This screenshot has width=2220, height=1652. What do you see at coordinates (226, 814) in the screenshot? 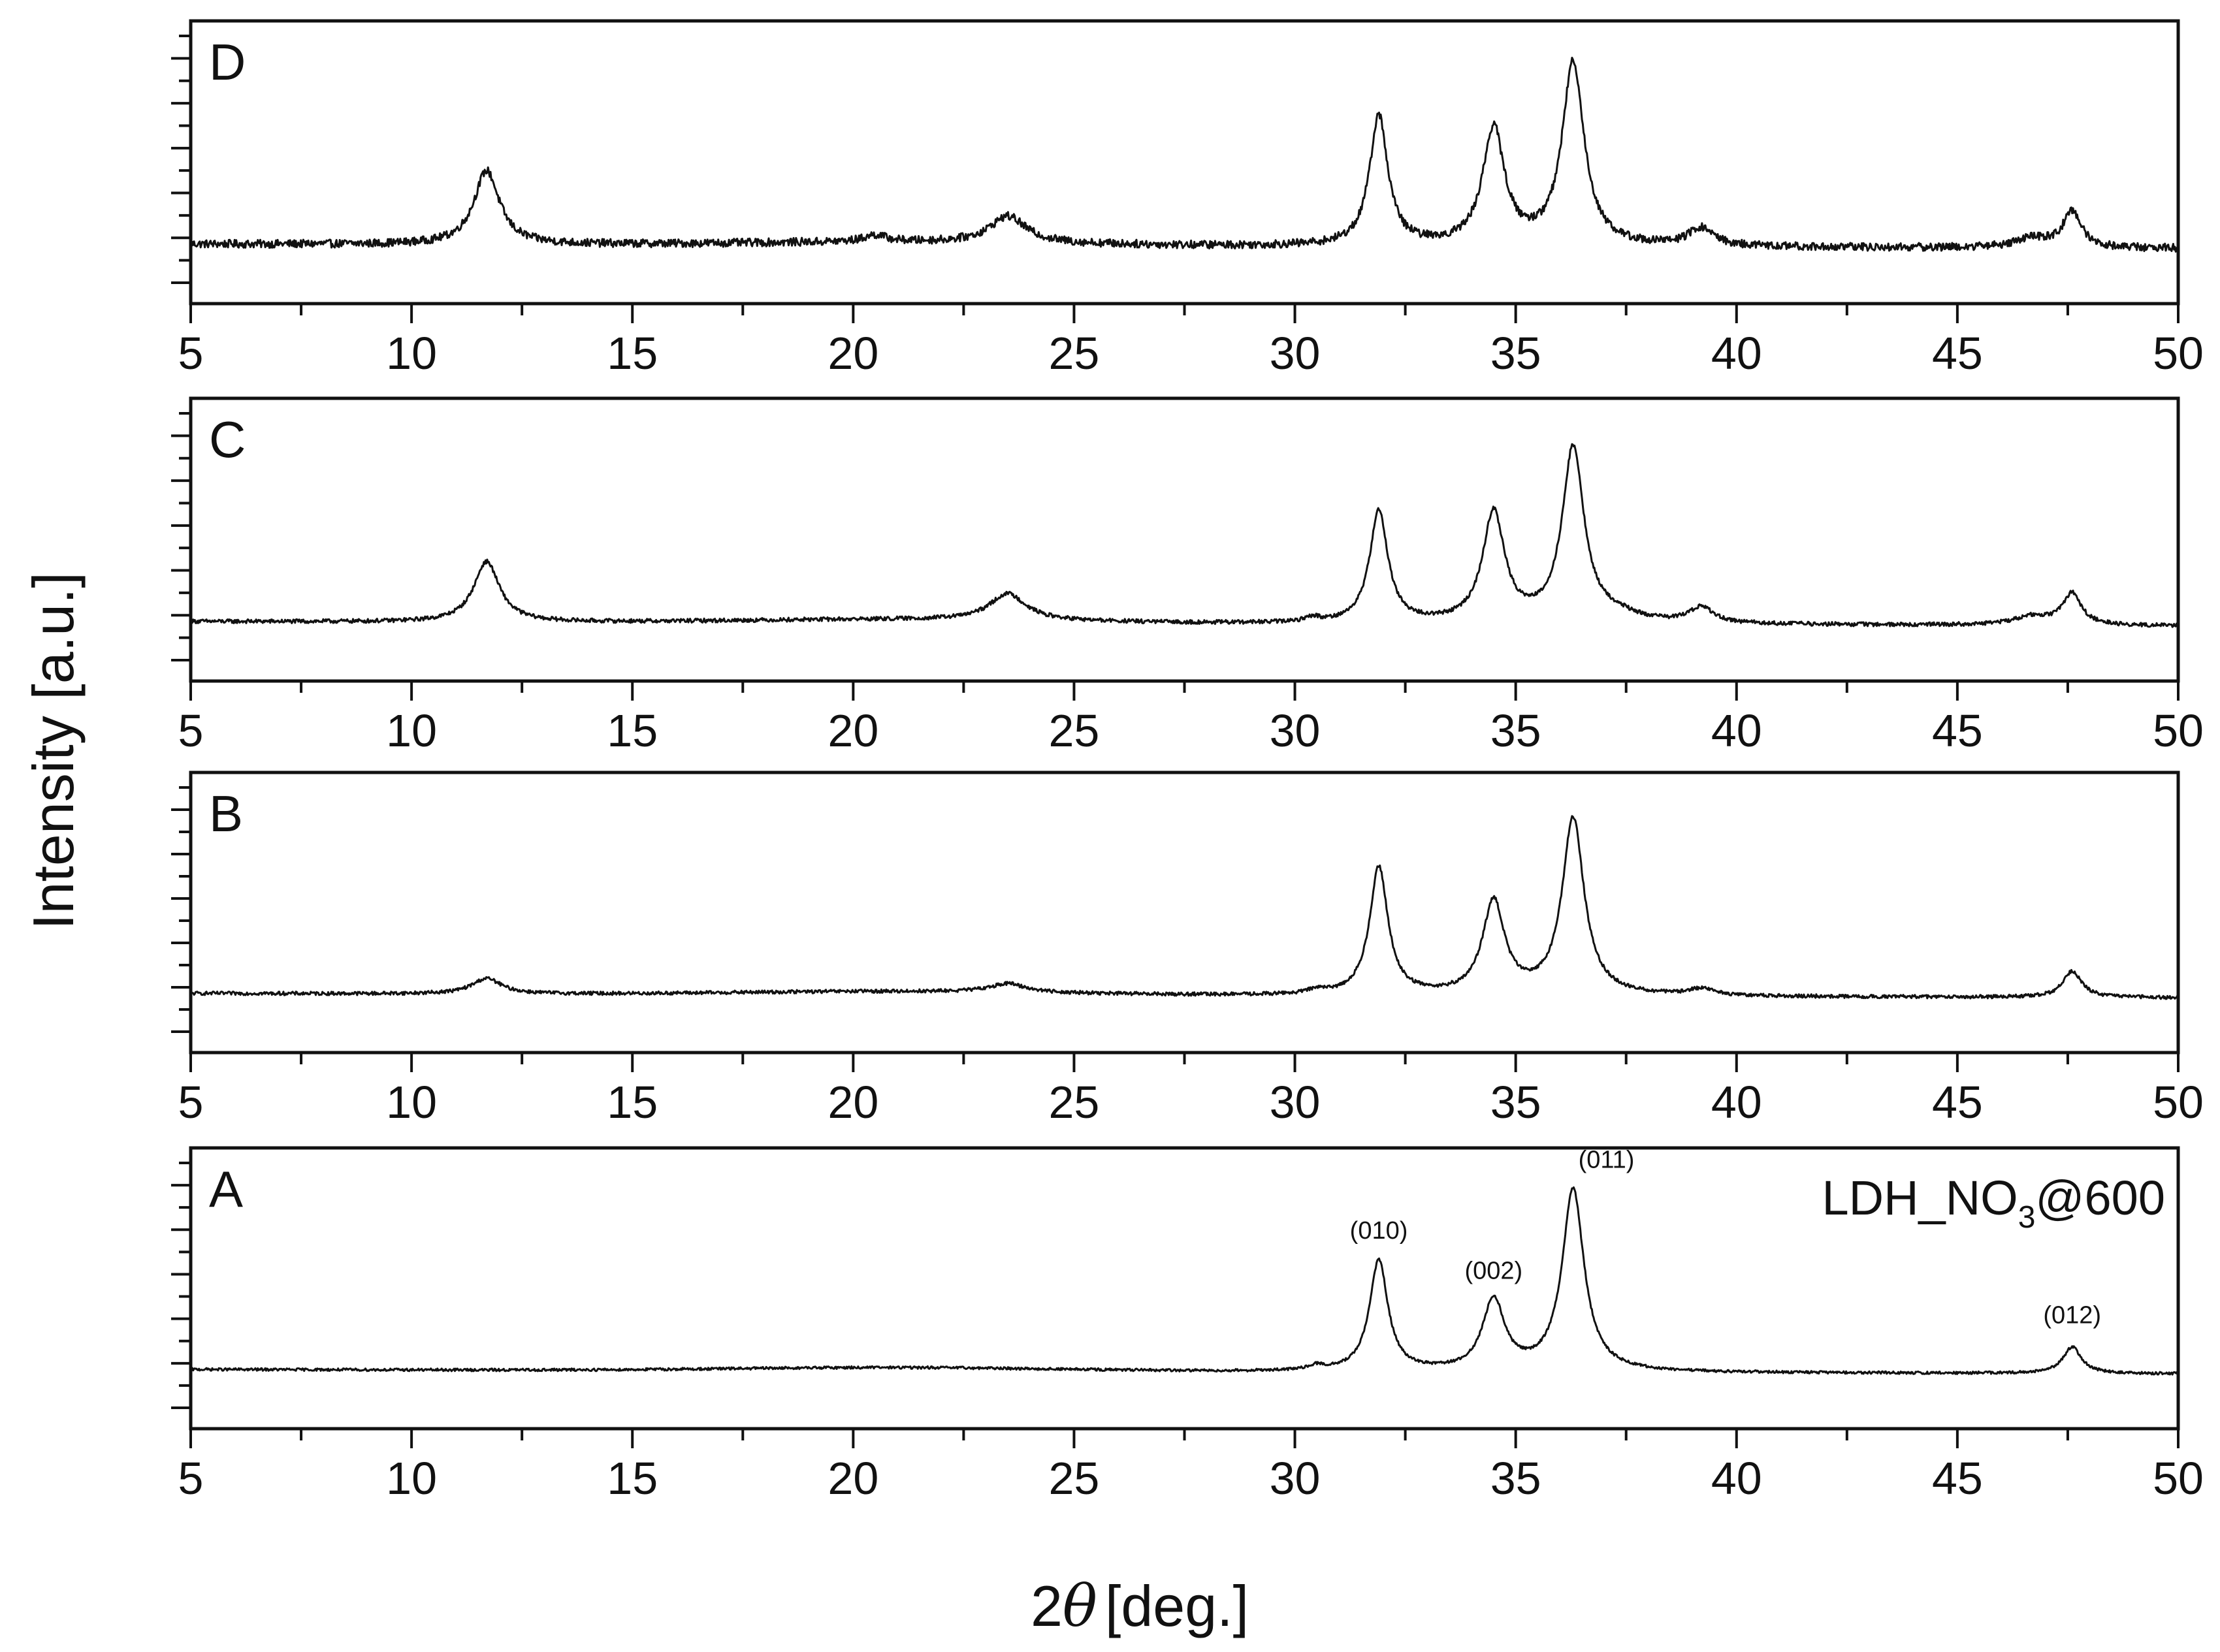
I see `panel-label: B` at bounding box center [226, 814].